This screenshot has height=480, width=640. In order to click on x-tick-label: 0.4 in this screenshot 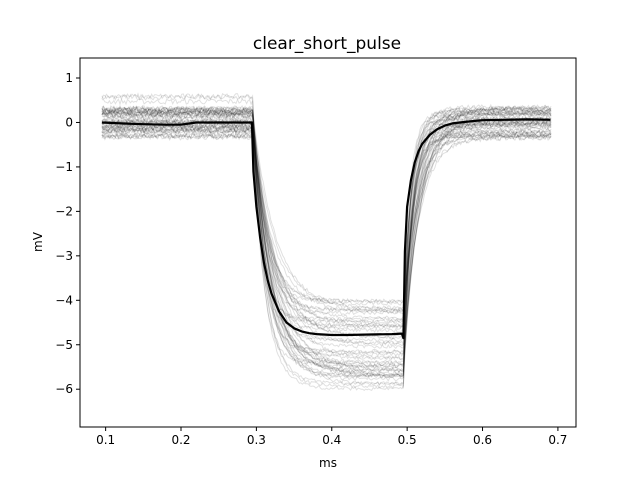, I will do `click(331, 440)`.